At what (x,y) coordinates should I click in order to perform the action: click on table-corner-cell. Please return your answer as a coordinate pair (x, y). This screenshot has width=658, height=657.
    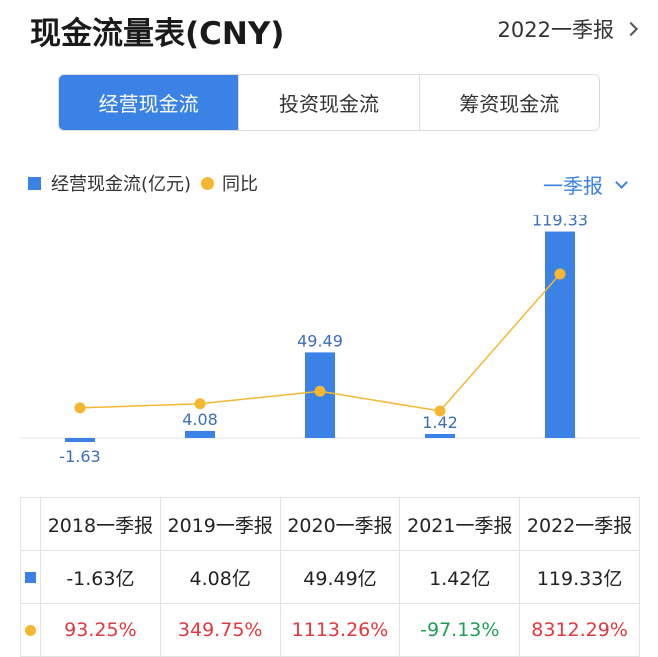
    Looking at the image, I should click on (30, 524).